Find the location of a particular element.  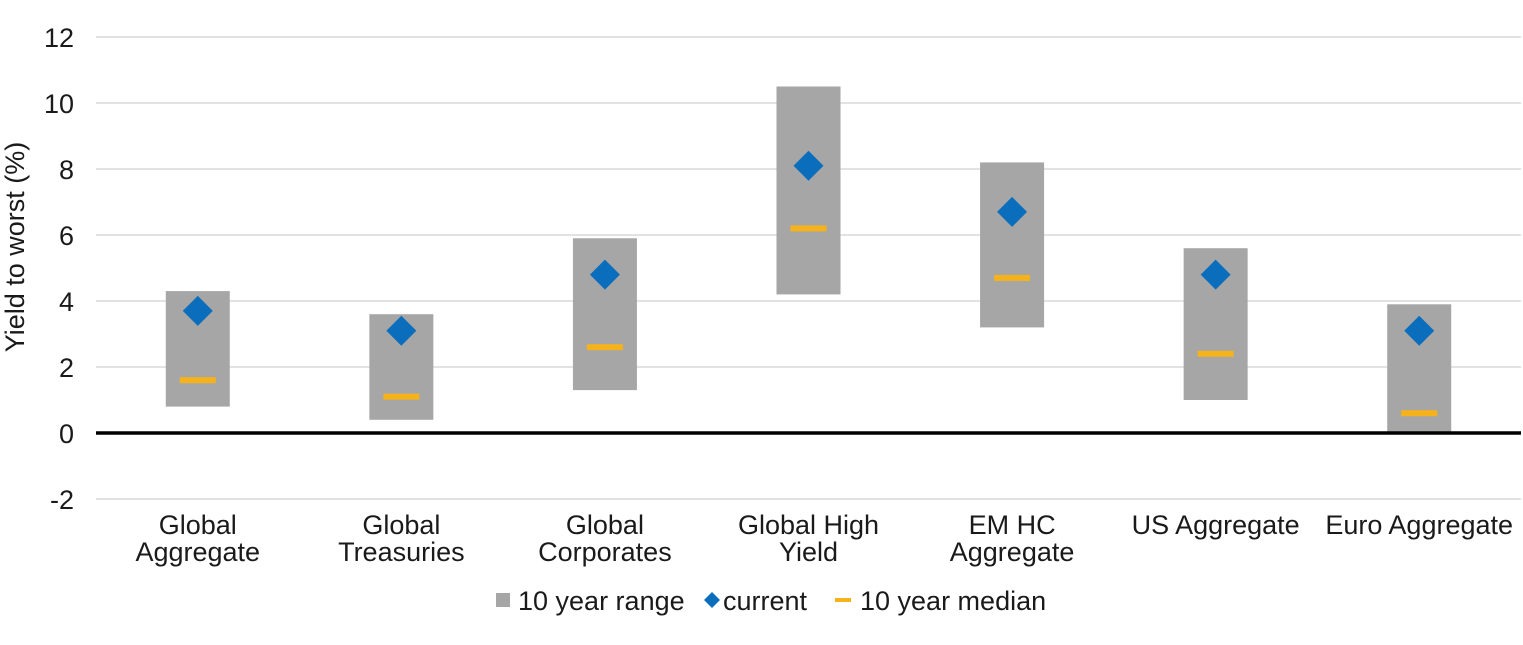

legend-median-label: 10 year median is located at coordinates (953, 601).